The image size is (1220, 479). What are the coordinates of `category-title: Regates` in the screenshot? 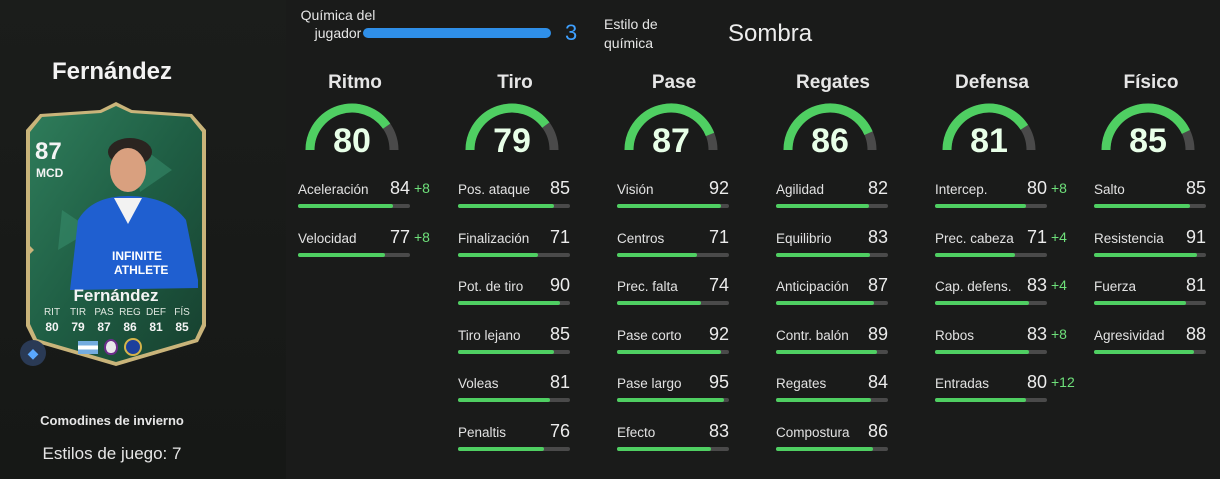 It's located at (833, 82).